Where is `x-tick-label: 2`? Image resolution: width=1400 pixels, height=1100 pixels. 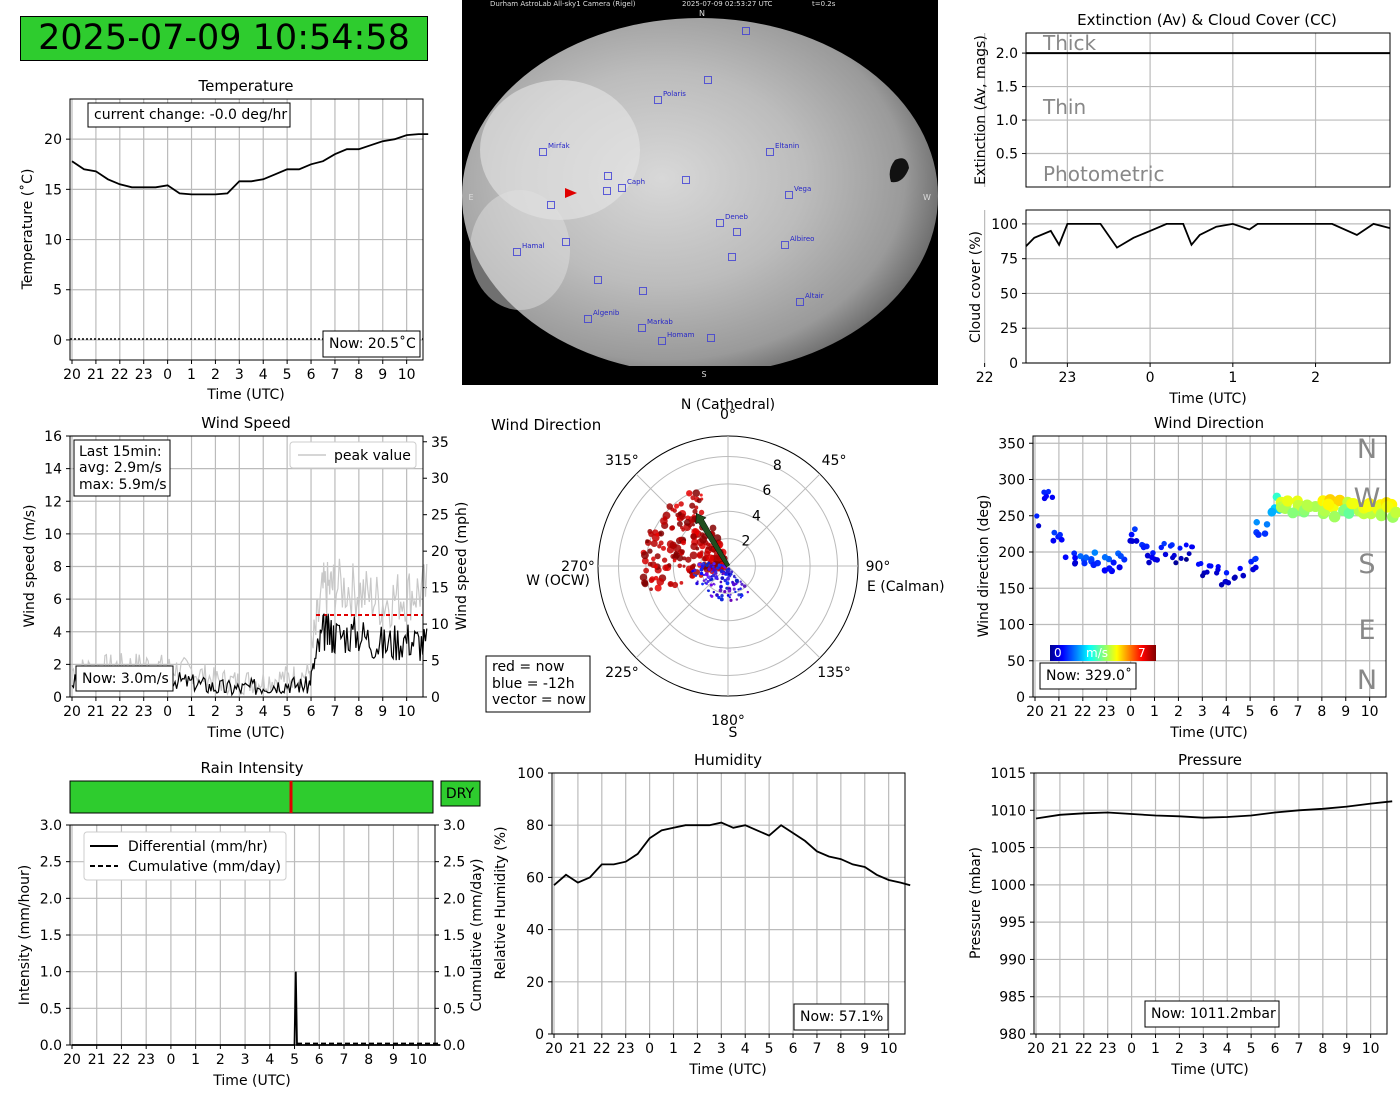
x-tick-label: 2 is located at coordinates (1178, 712).